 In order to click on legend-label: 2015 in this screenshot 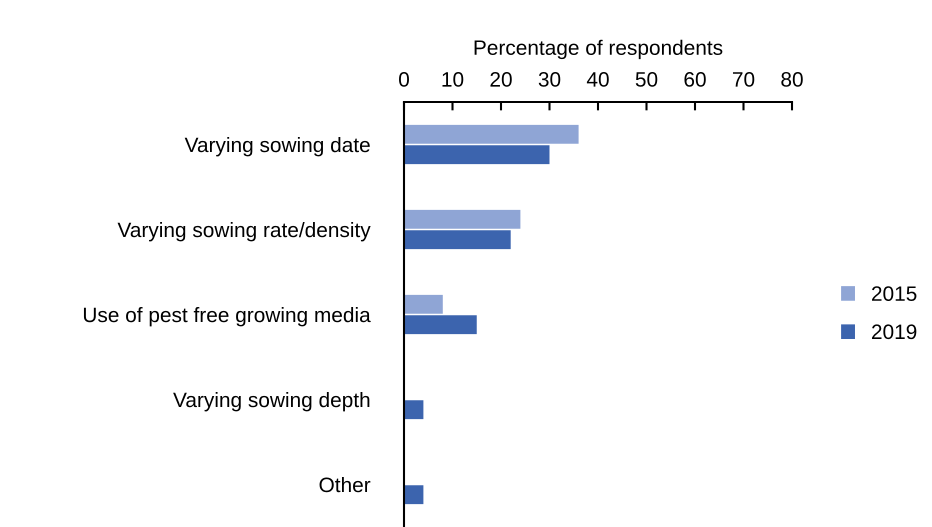, I will do `click(894, 294)`.